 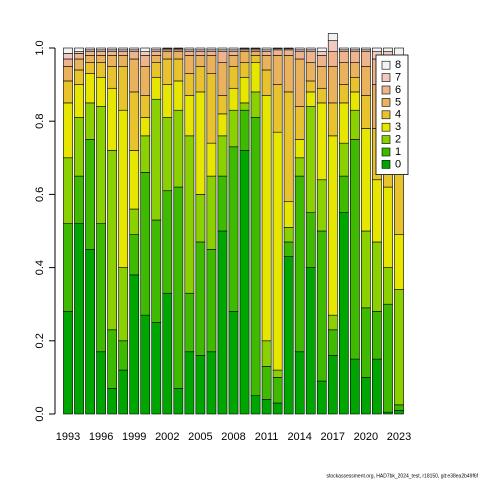 What do you see at coordinates (267, 437) in the screenshot?
I see `x-tick-label: 2011` at bounding box center [267, 437].